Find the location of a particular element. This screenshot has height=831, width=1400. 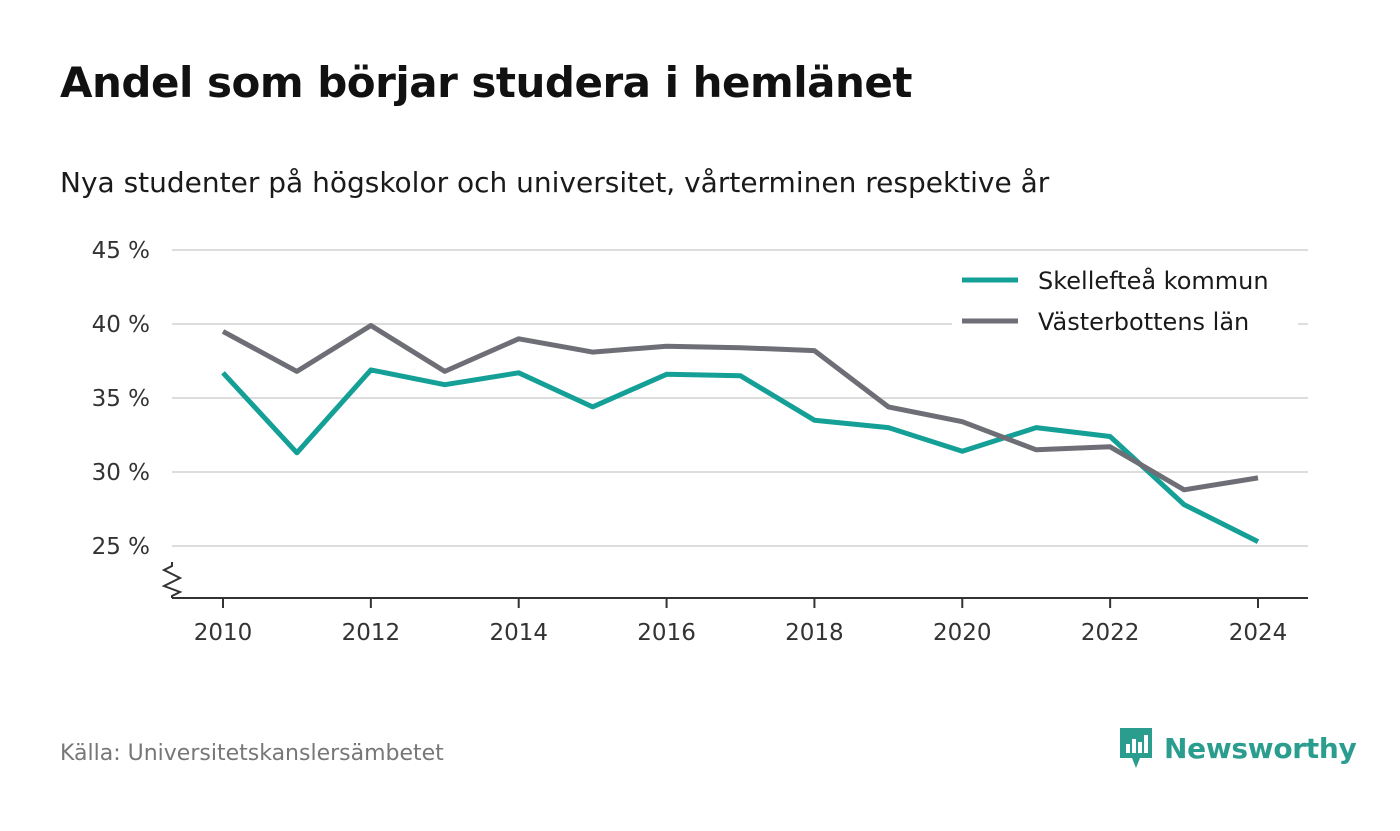

x-tick-label: 2024 is located at coordinates (1258, 633).